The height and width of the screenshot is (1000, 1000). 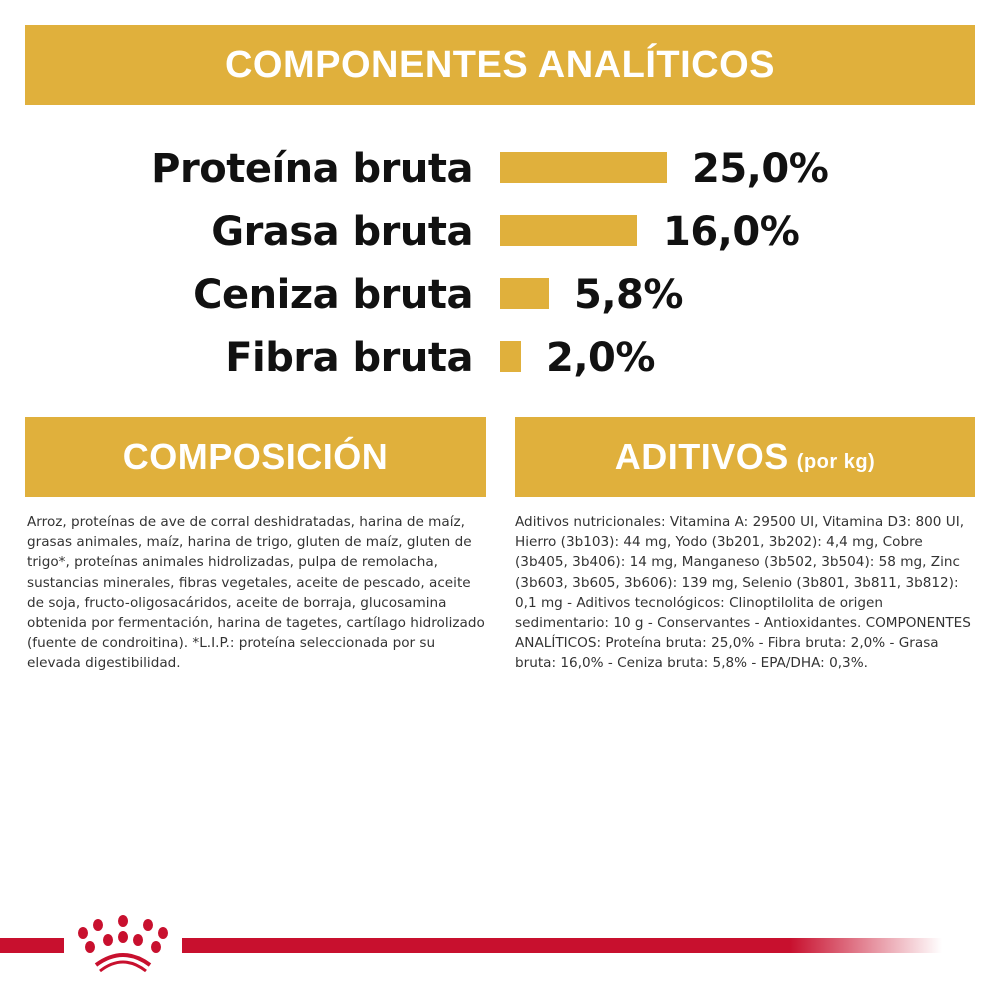 I want to click on footer-brand-line-left, so click(x=32, y=945).